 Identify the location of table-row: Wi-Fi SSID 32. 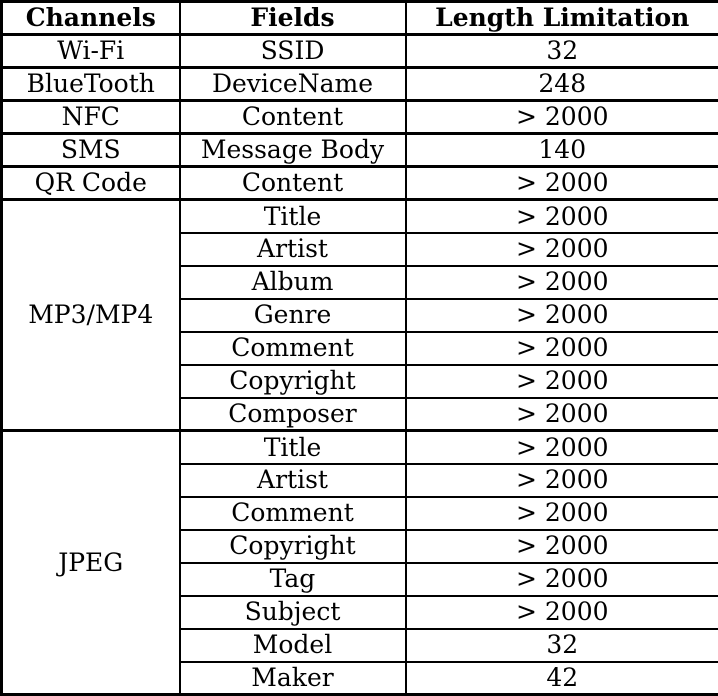
(360, 51).